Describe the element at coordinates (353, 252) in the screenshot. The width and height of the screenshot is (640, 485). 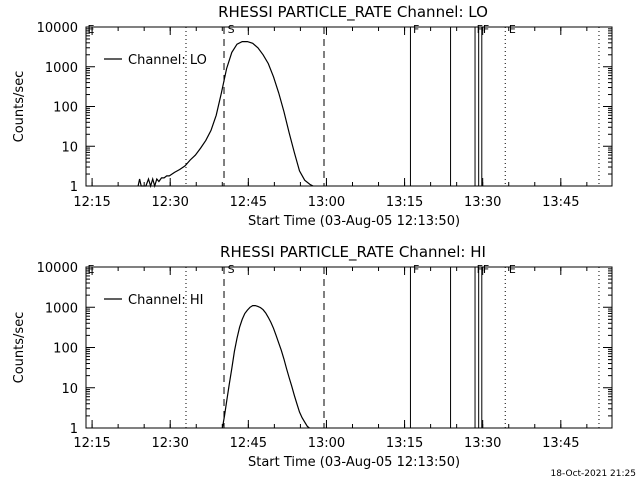
I see `chart-title: RHESSI PARTICLE_RATE Channel: HI` at that location.